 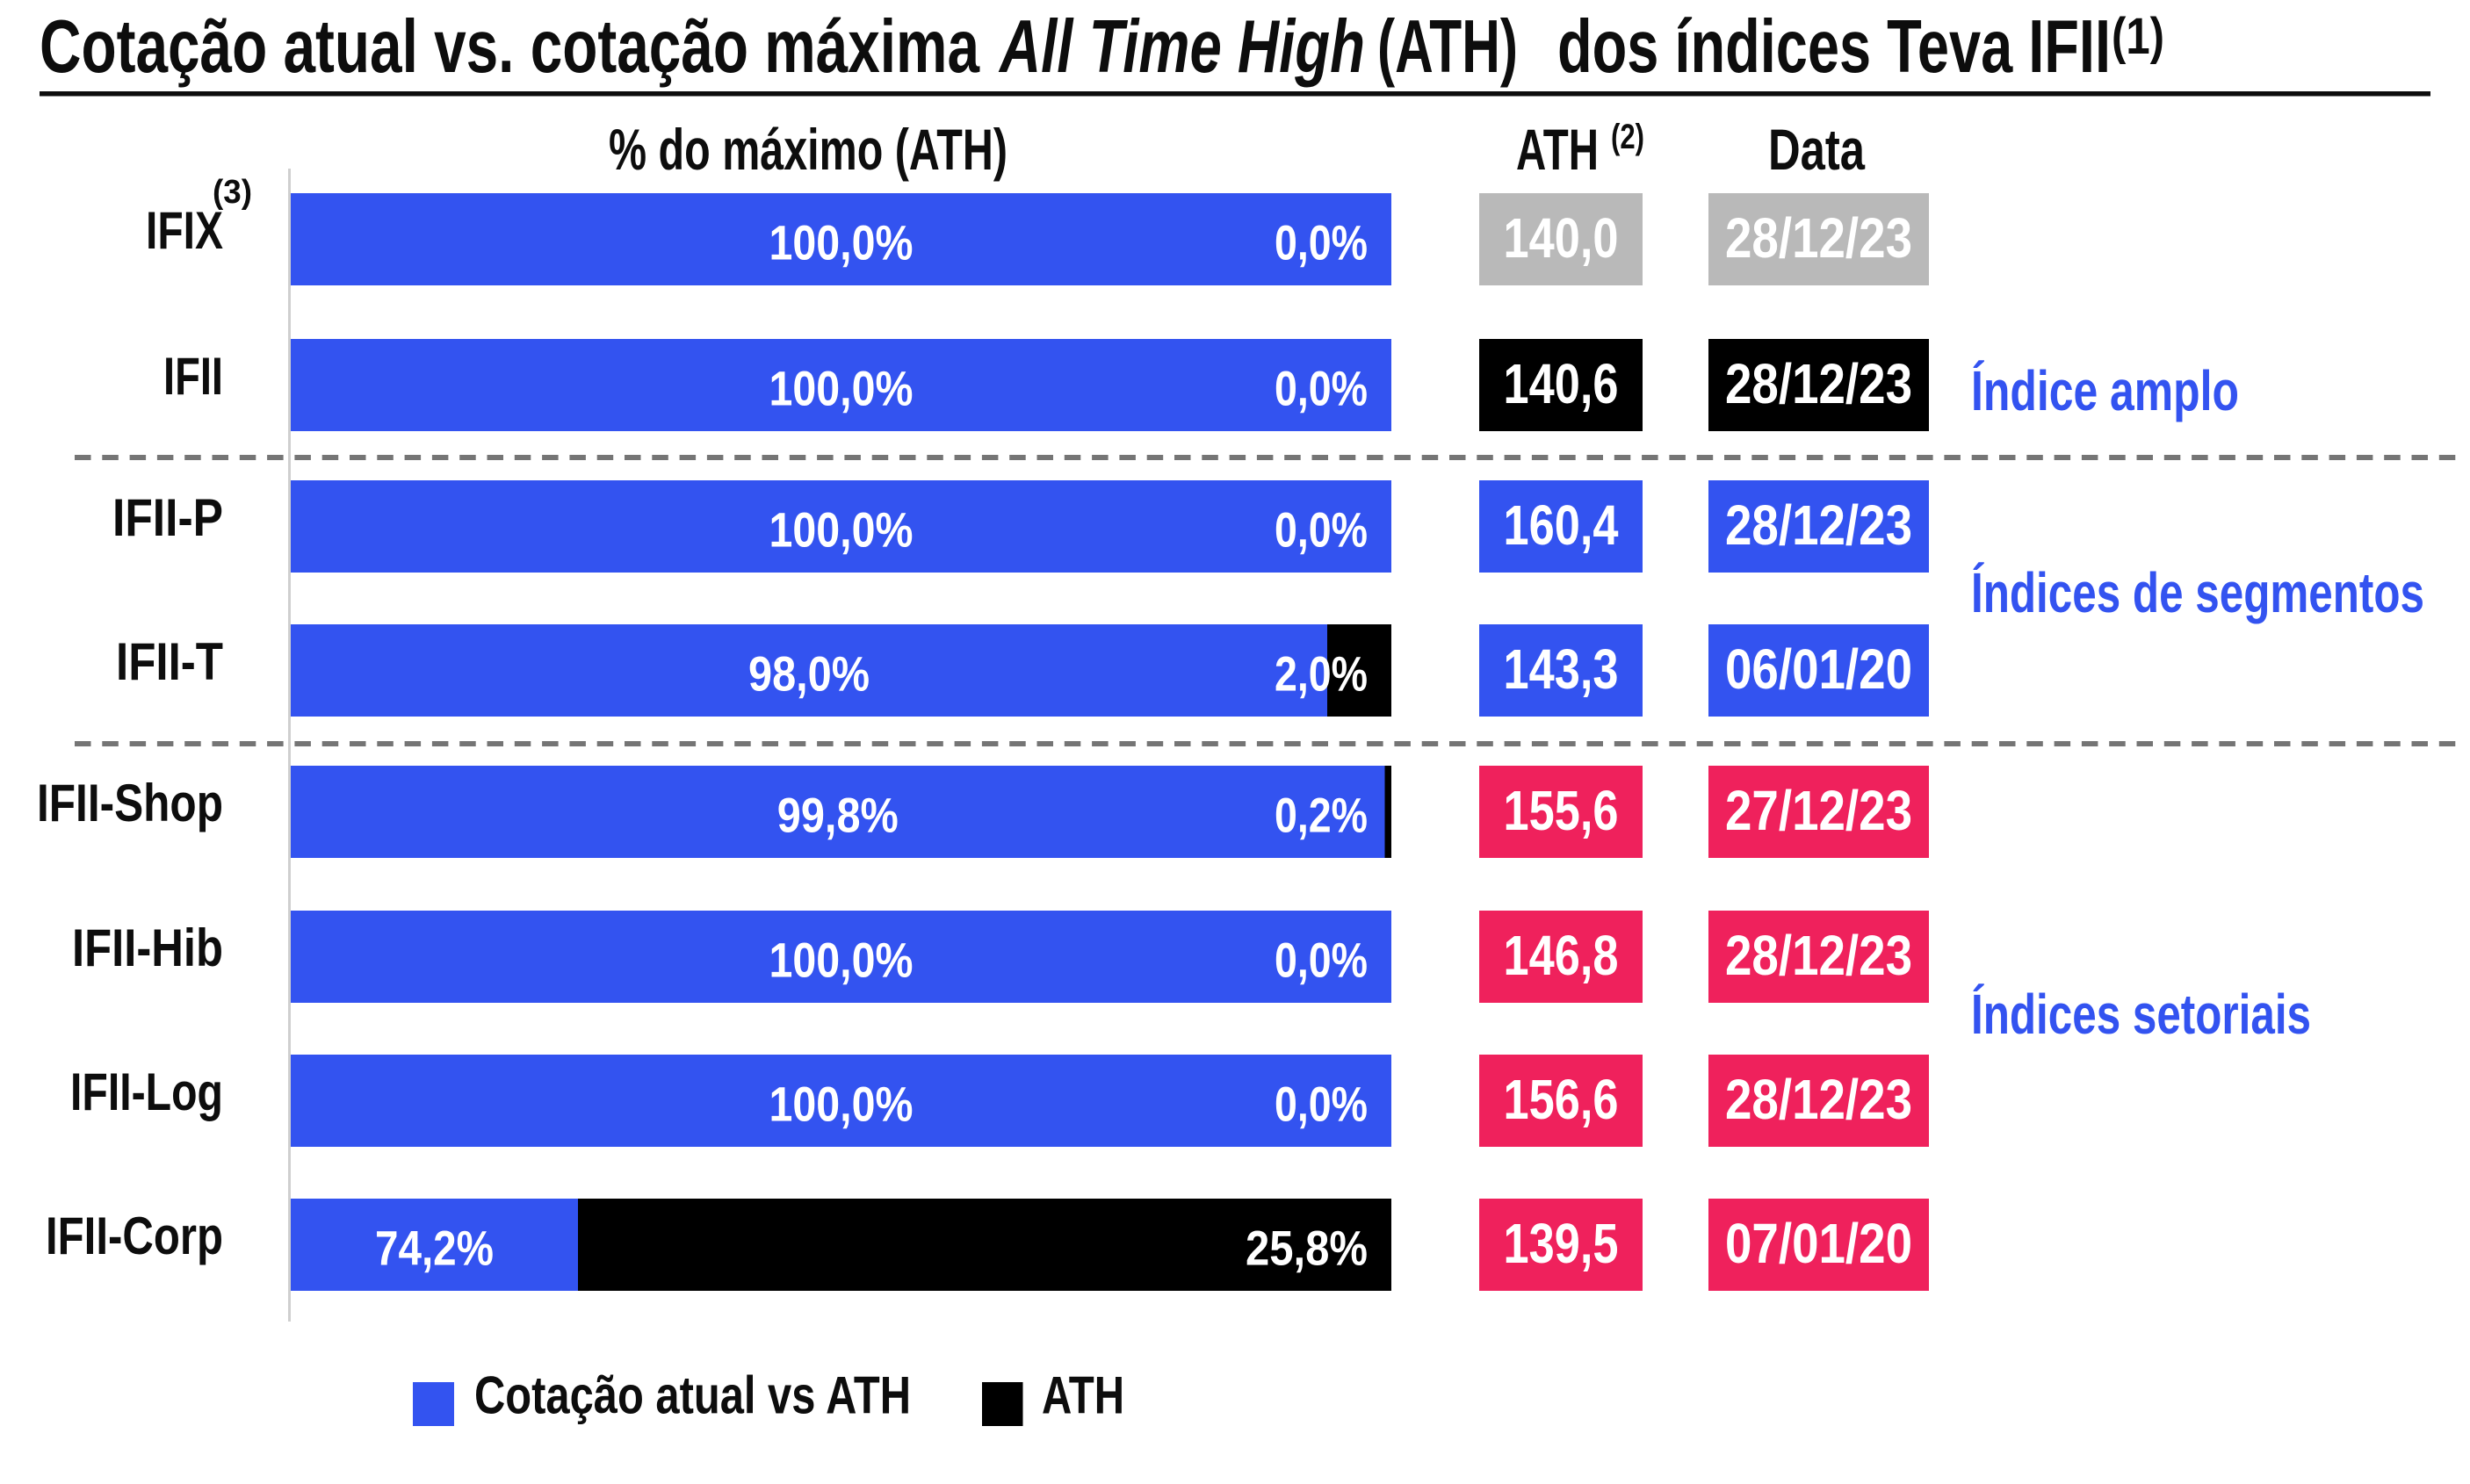 What do you see at coordinates (2197, 592) in the screenshot?
I see `svg-text: Índices de segmentos` at bounding box center [2197, 592].